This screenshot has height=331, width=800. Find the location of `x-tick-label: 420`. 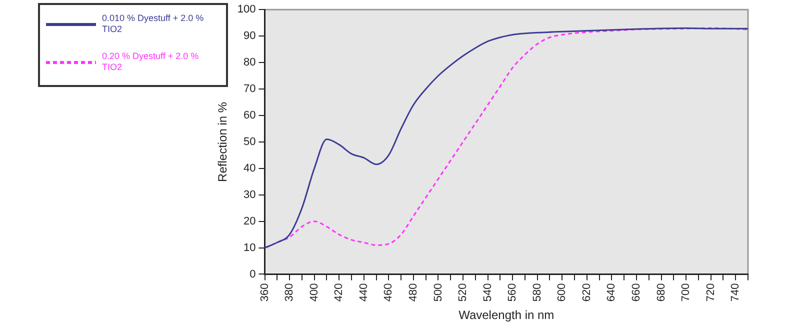

x-tick-label: 420 is located at coordinates (339, 292).